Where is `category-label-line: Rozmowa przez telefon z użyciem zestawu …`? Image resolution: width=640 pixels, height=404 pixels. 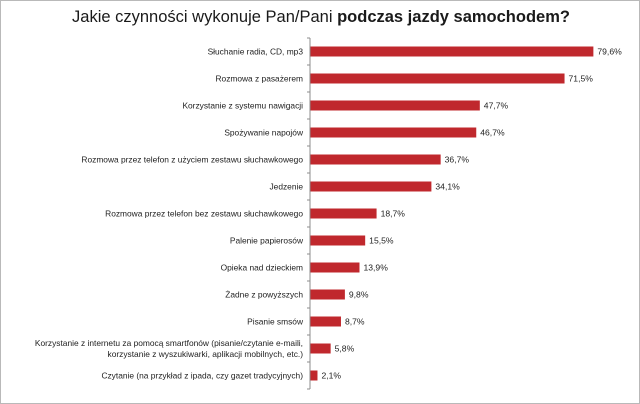
category-label-line: Rozmowa przez telefon z użyciem zestawu … is located at coordinates (192, 160).